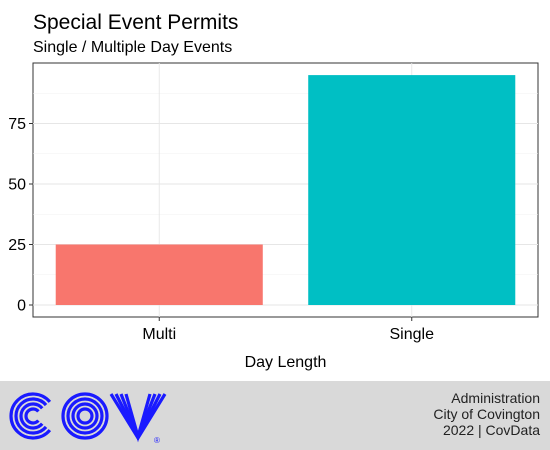  I want to click on y-tick-label: 25, so click(17, 245).